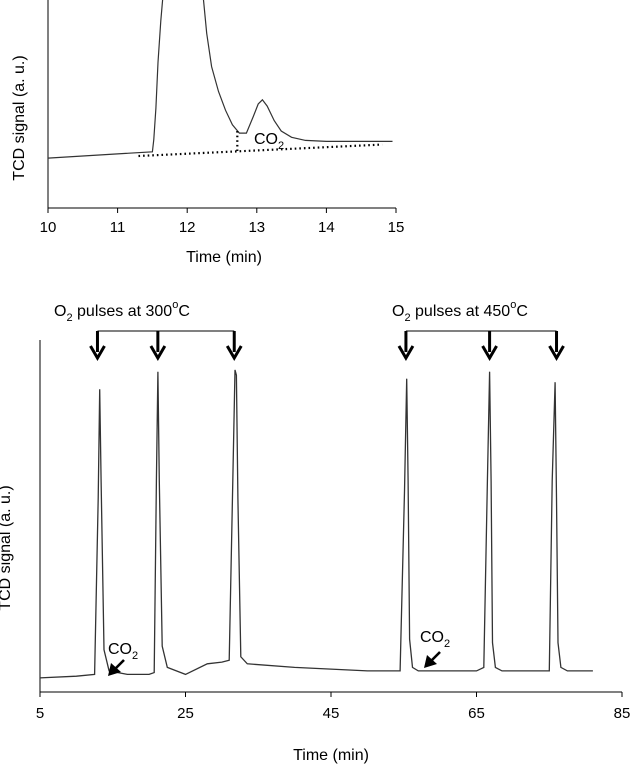  I want to click on top-x-axis-title: Time (min), so click(224, 257).